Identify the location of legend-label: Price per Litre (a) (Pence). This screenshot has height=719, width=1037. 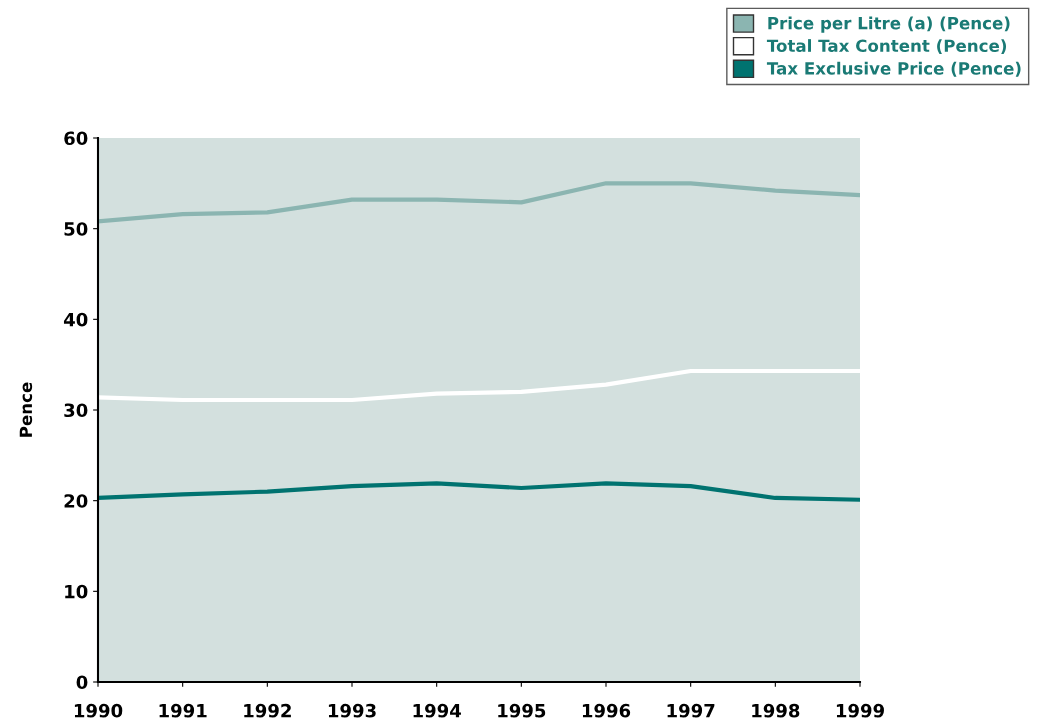
(889, 24).